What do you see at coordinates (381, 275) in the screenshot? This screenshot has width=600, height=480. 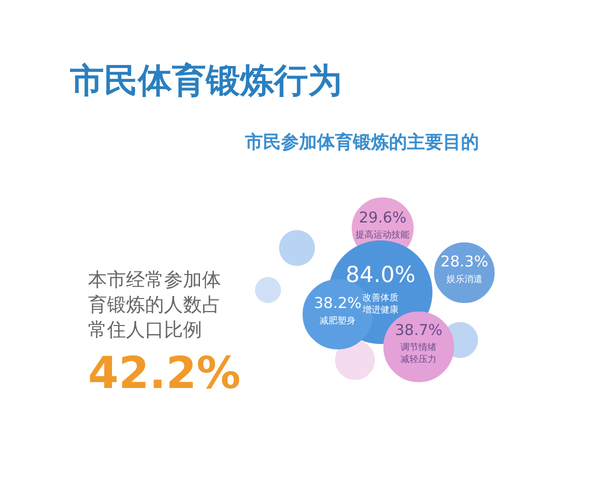 I see `data-label: 84.0%` at bounding box center [381, 275].